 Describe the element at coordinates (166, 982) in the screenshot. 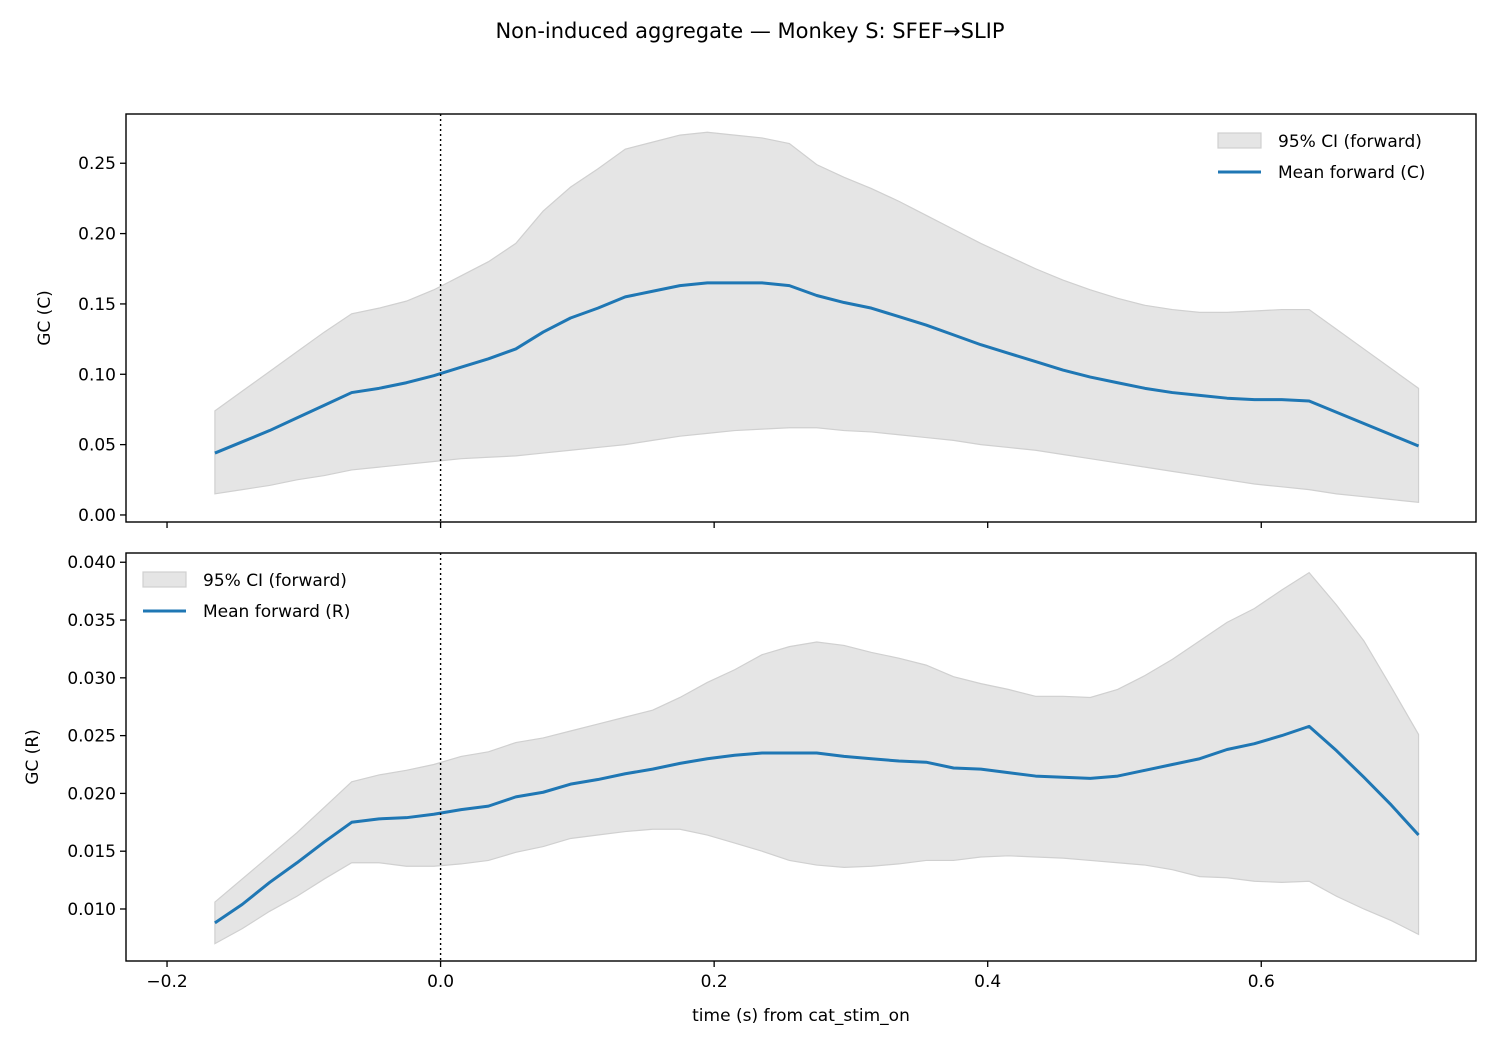

I see `x-tick-label: −0.2` at that location.